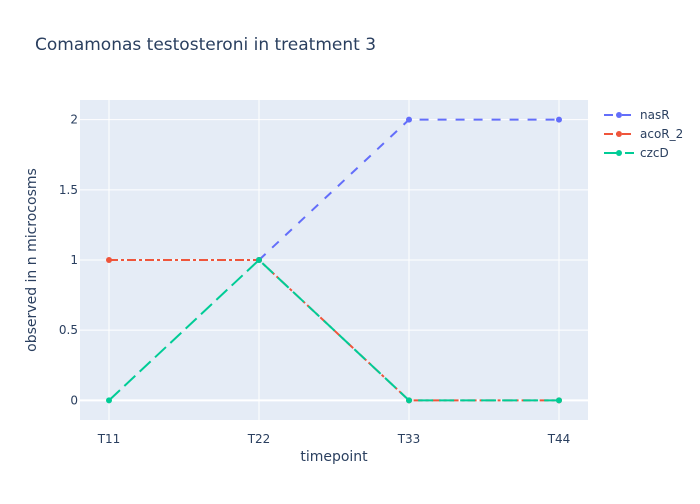 The width and height of the screenshot is (700, 504). What do you see at coordinates (68, 330) in the screenshot?
I see `y-tick-label: 0.5` at bounding box center [68, 330].